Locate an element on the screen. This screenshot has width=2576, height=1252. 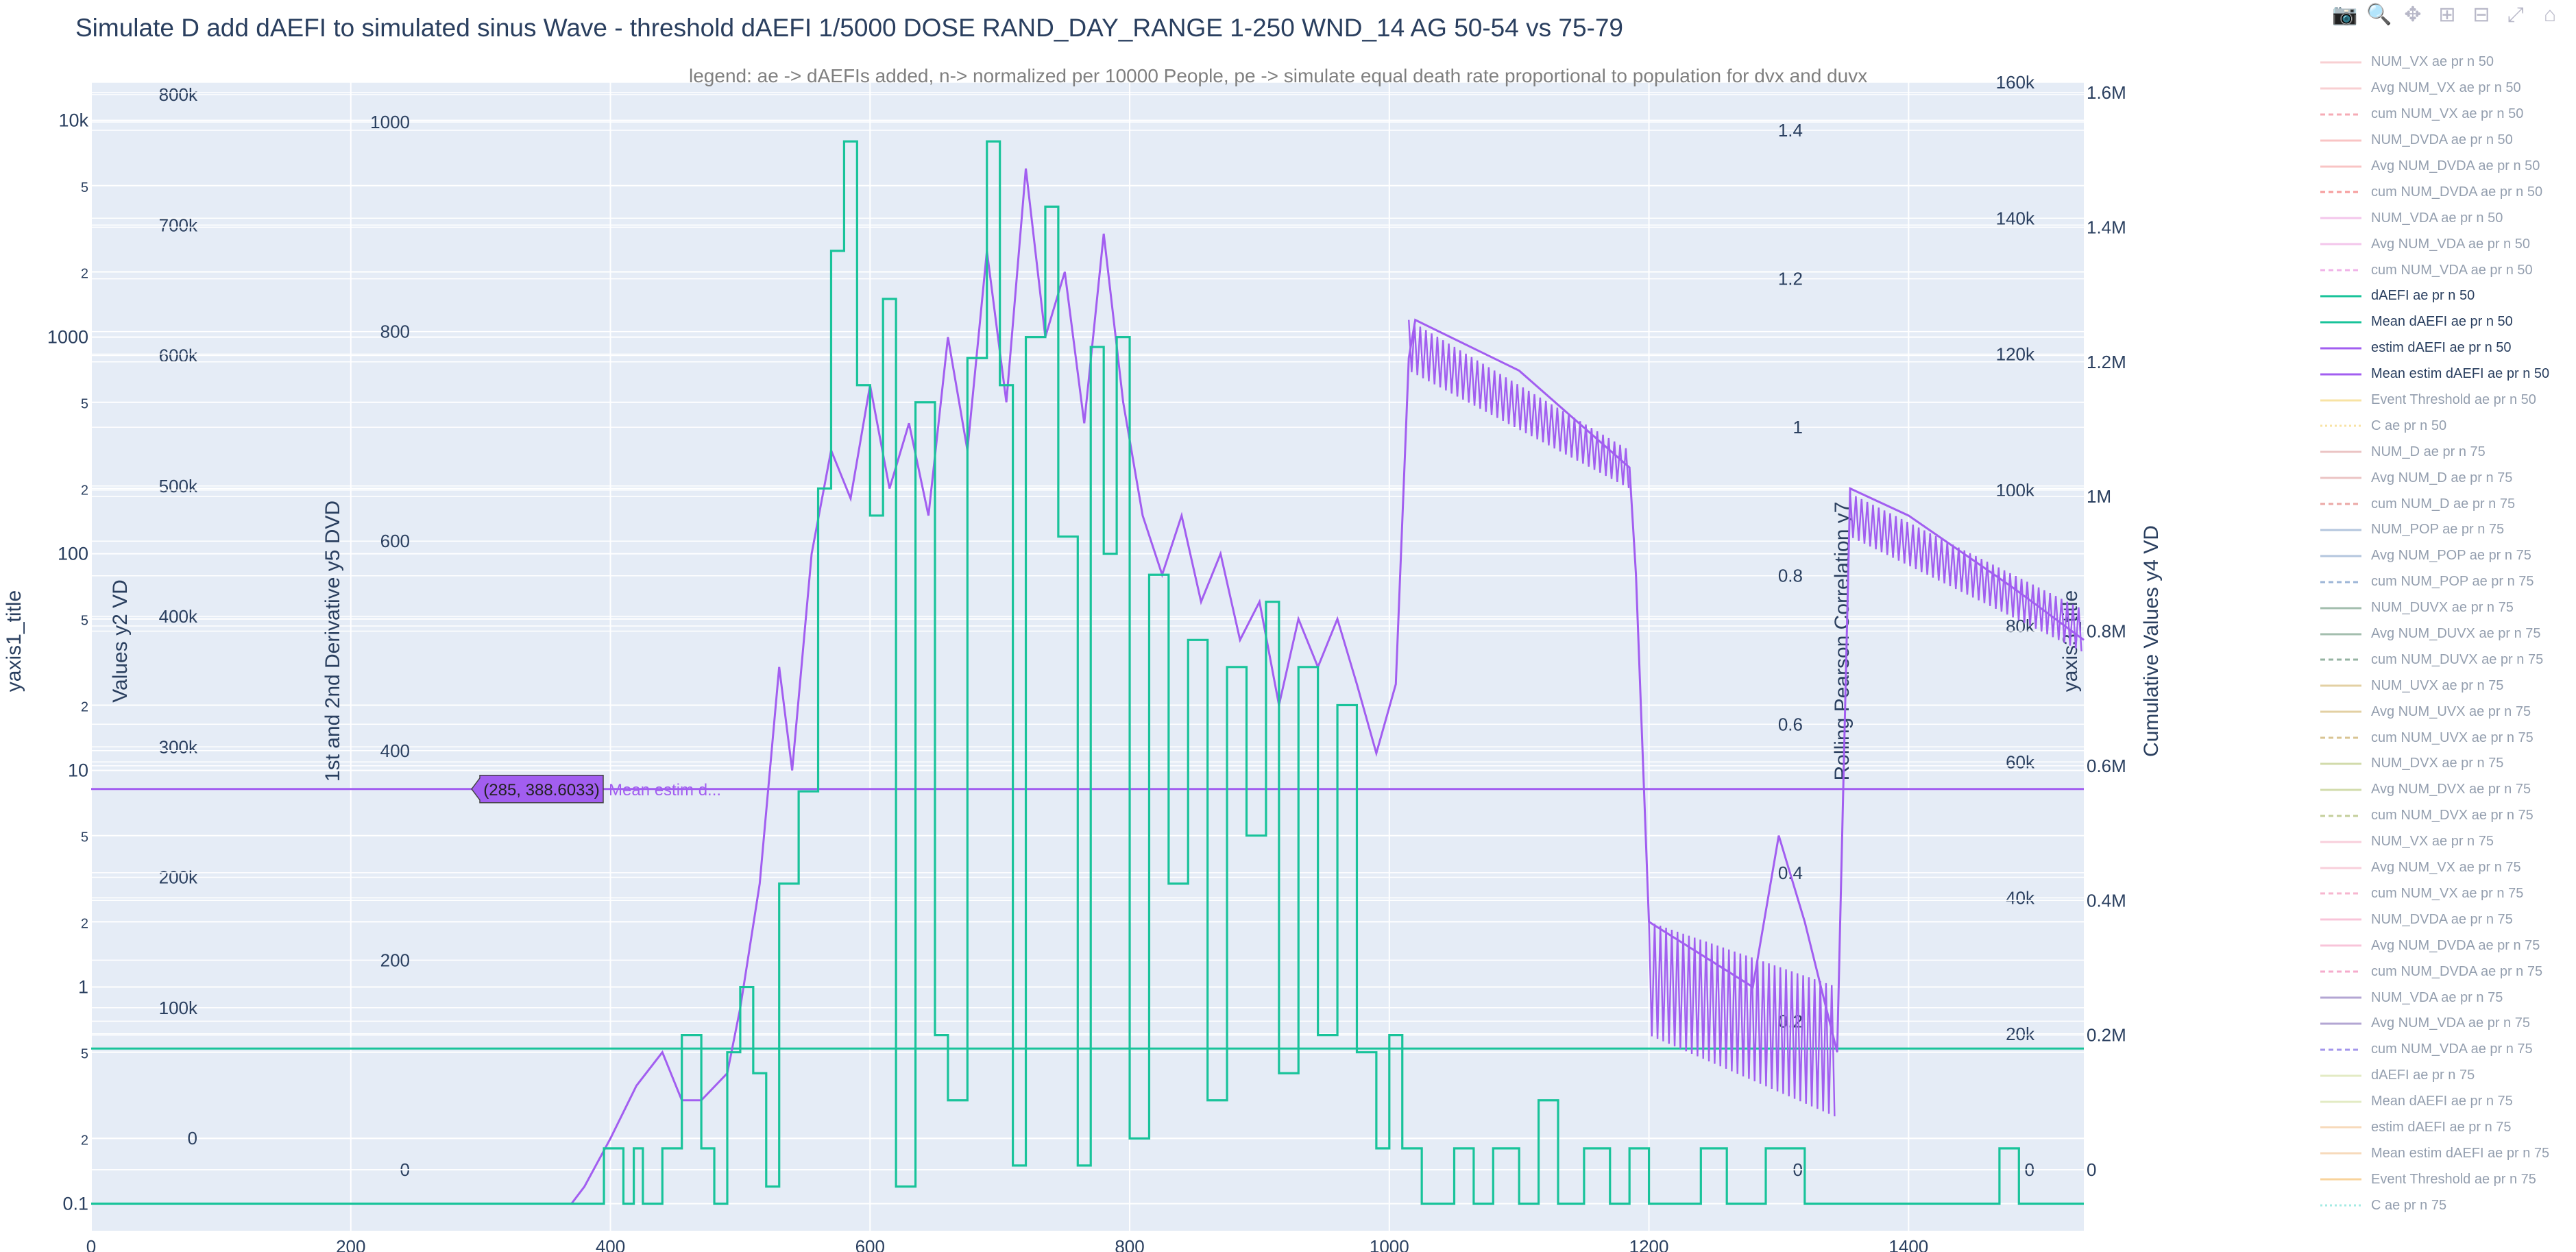
camera-icon: 📷 is located at coordinates (2345, 14).